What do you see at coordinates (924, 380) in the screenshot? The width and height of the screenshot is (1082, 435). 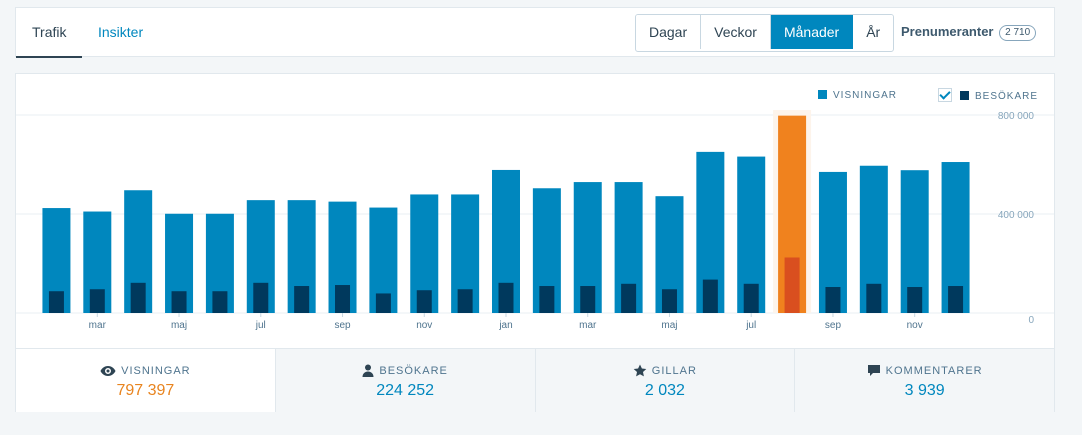 I see `summary-tab-comments: KOMMENTARER 3 939` at bounding box center [924, 380].